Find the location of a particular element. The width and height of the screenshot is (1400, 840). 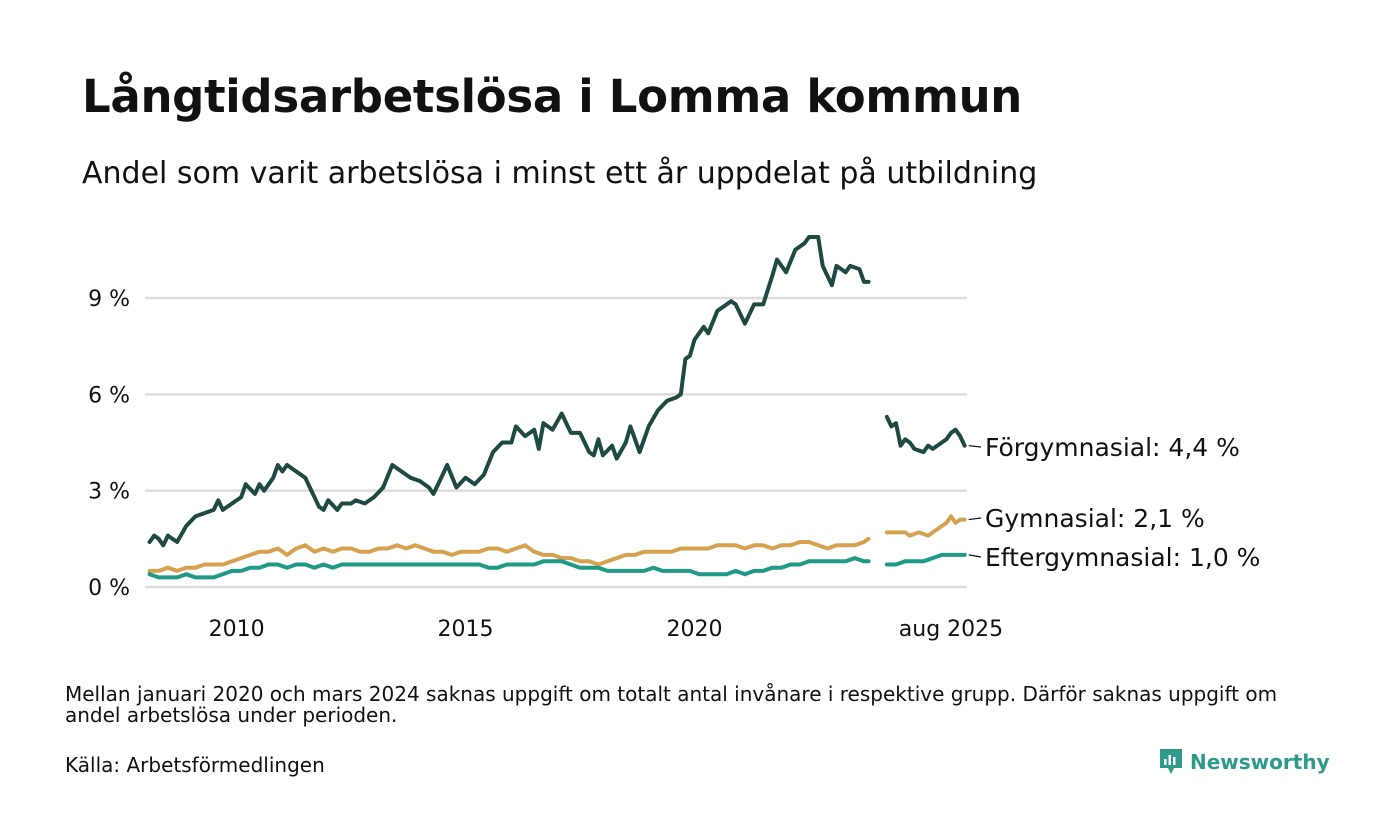

newsworthy-logo-icon is located at coordinates (1171, 761).